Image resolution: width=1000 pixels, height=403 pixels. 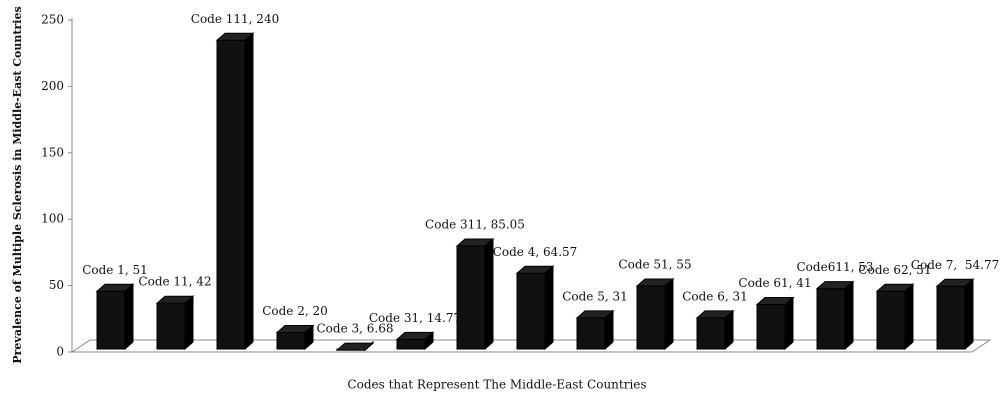 What do you see at coordinates (774, 283) in the screenshot?
I see `data-label: Code 61, 41` at bounding box center [774, 283].